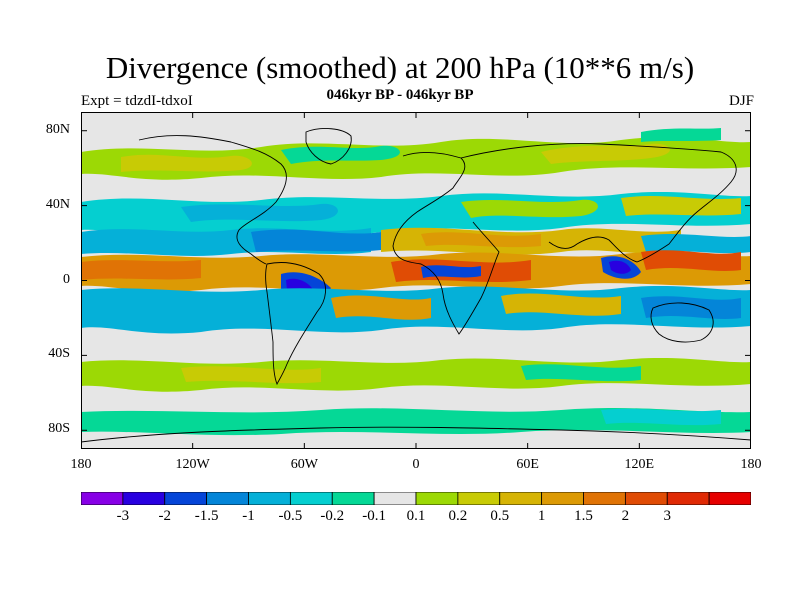  Describe the element at coordinates (416, 464) in the screenshot. I see `lon-tick-label: 0` at that location.